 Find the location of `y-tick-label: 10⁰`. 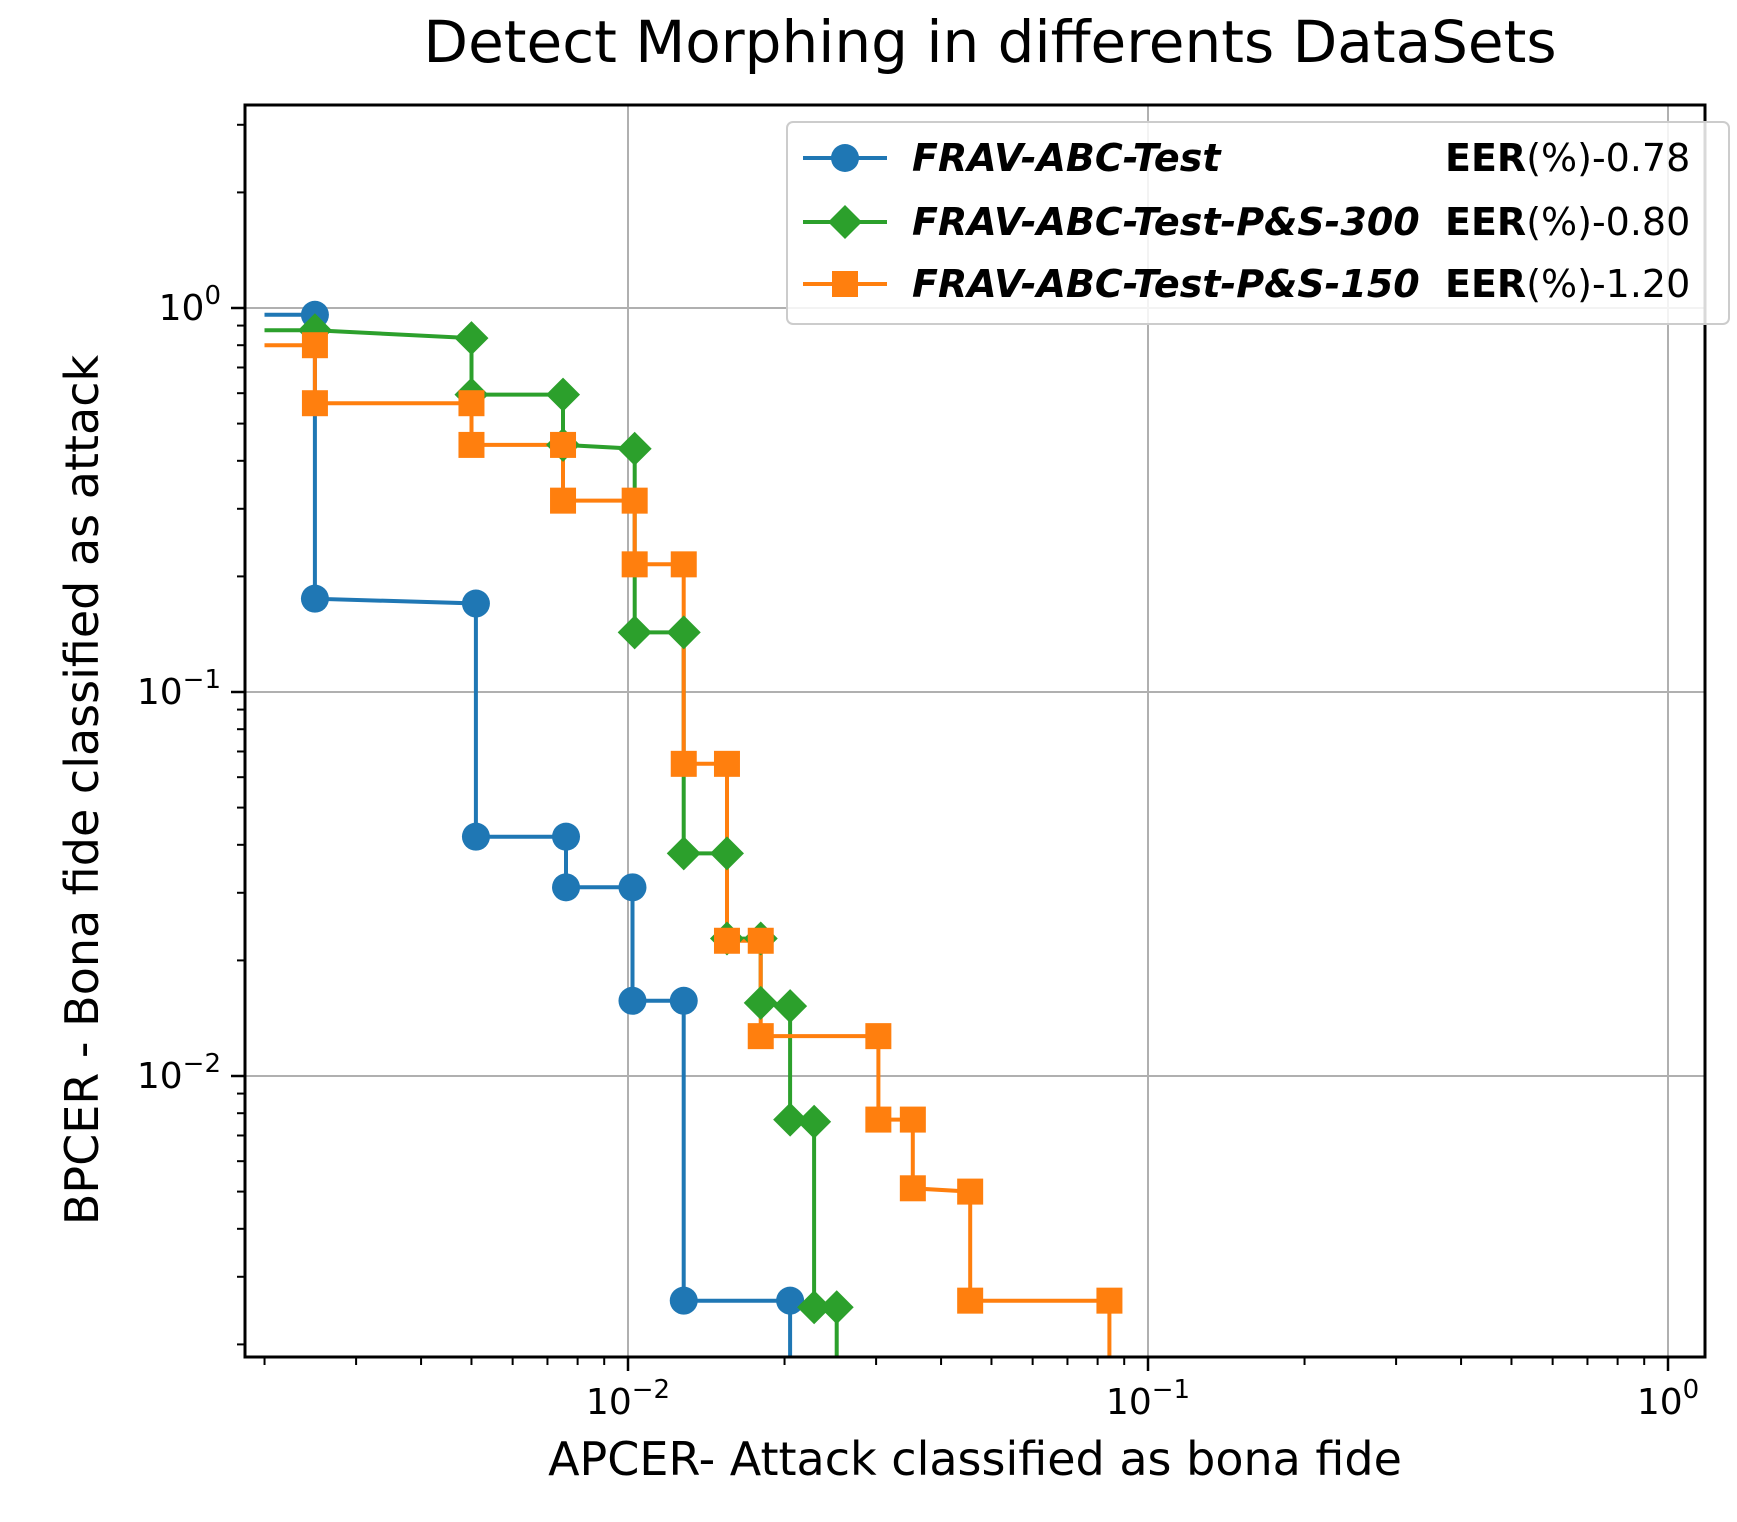

y-tick-label: 10⁰ is located at coordinates (190, 305).